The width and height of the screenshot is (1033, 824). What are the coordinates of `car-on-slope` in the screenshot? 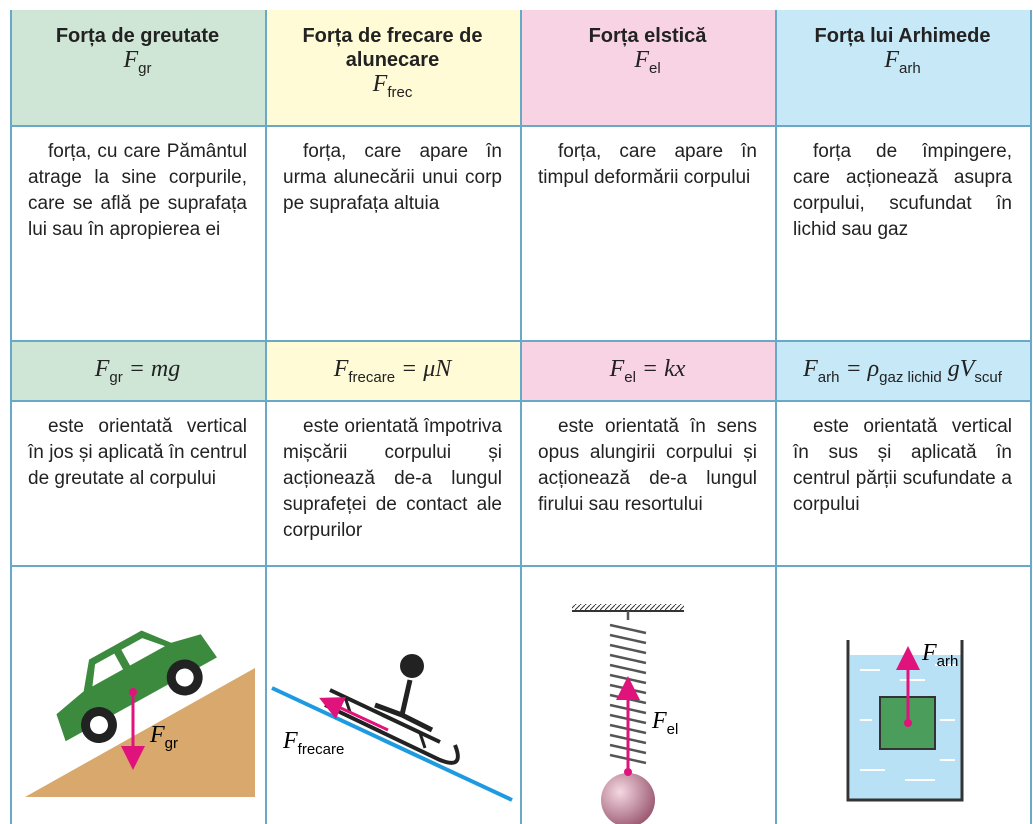 It's located at (140, 713).